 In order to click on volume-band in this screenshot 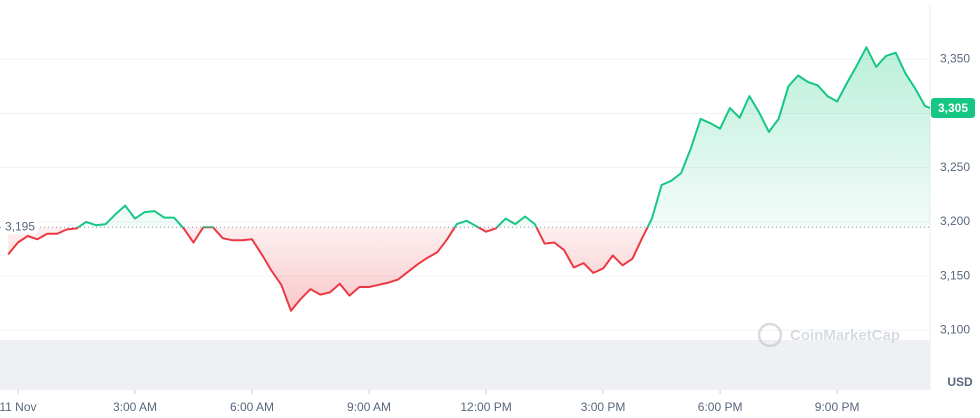, I will do `click(465, 365)`.